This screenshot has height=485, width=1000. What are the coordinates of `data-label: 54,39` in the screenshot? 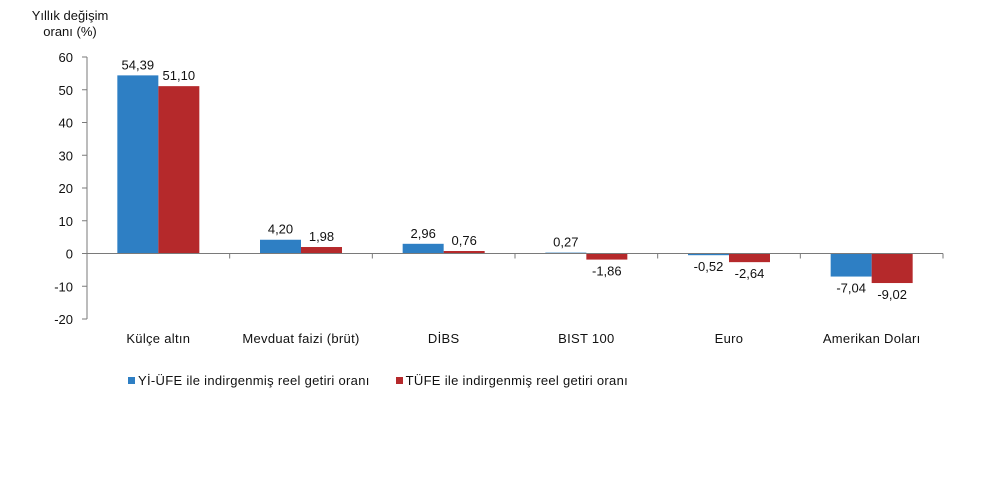 It's located at (138, 64).